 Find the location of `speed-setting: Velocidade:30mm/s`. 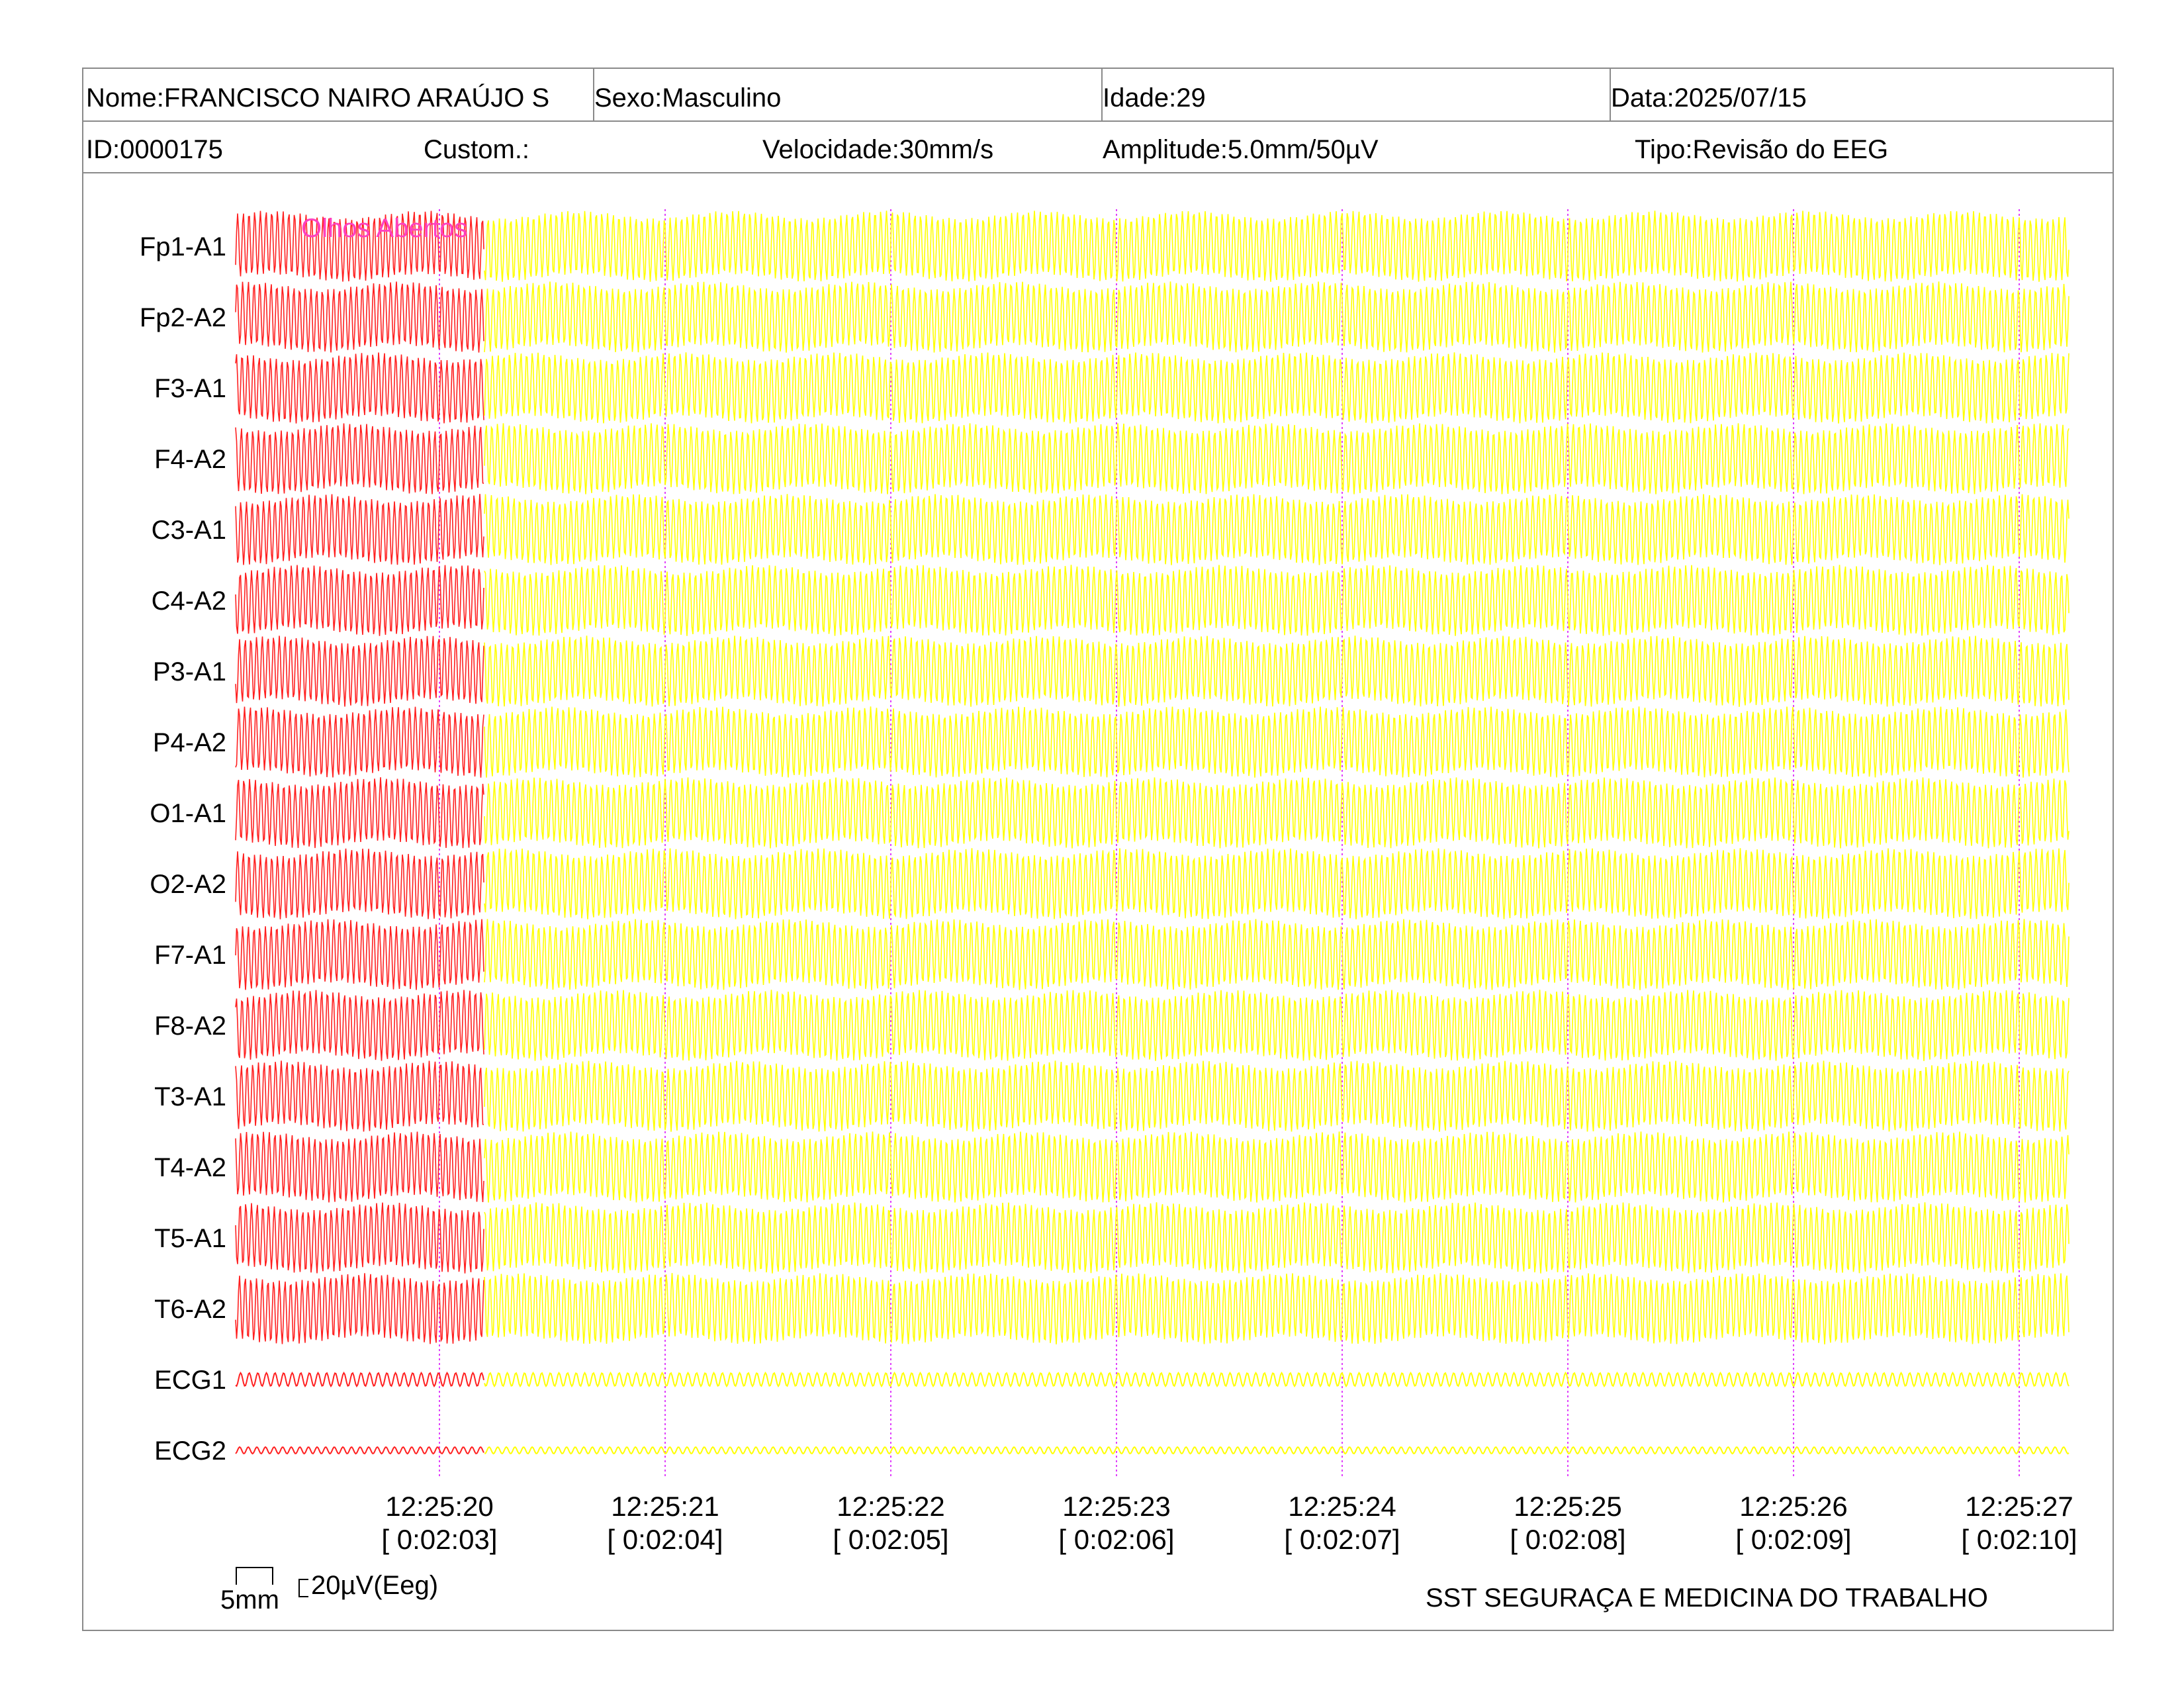

speed-setting: Velocidade:30mm/s is located at coordinates (878, 149).